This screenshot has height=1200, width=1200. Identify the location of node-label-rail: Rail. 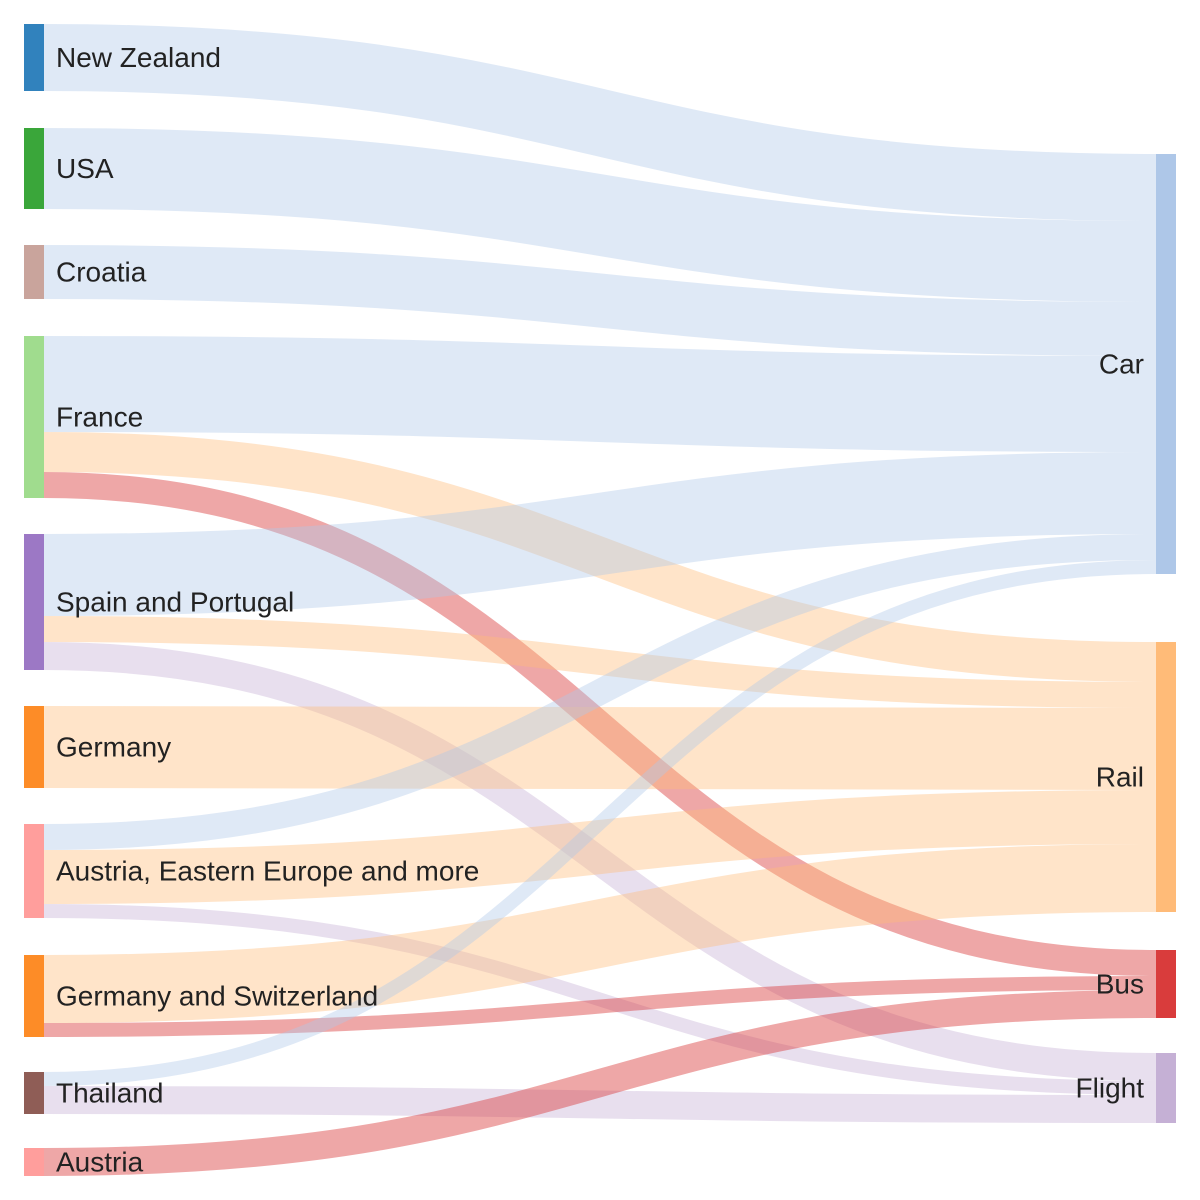
(1120, 777).